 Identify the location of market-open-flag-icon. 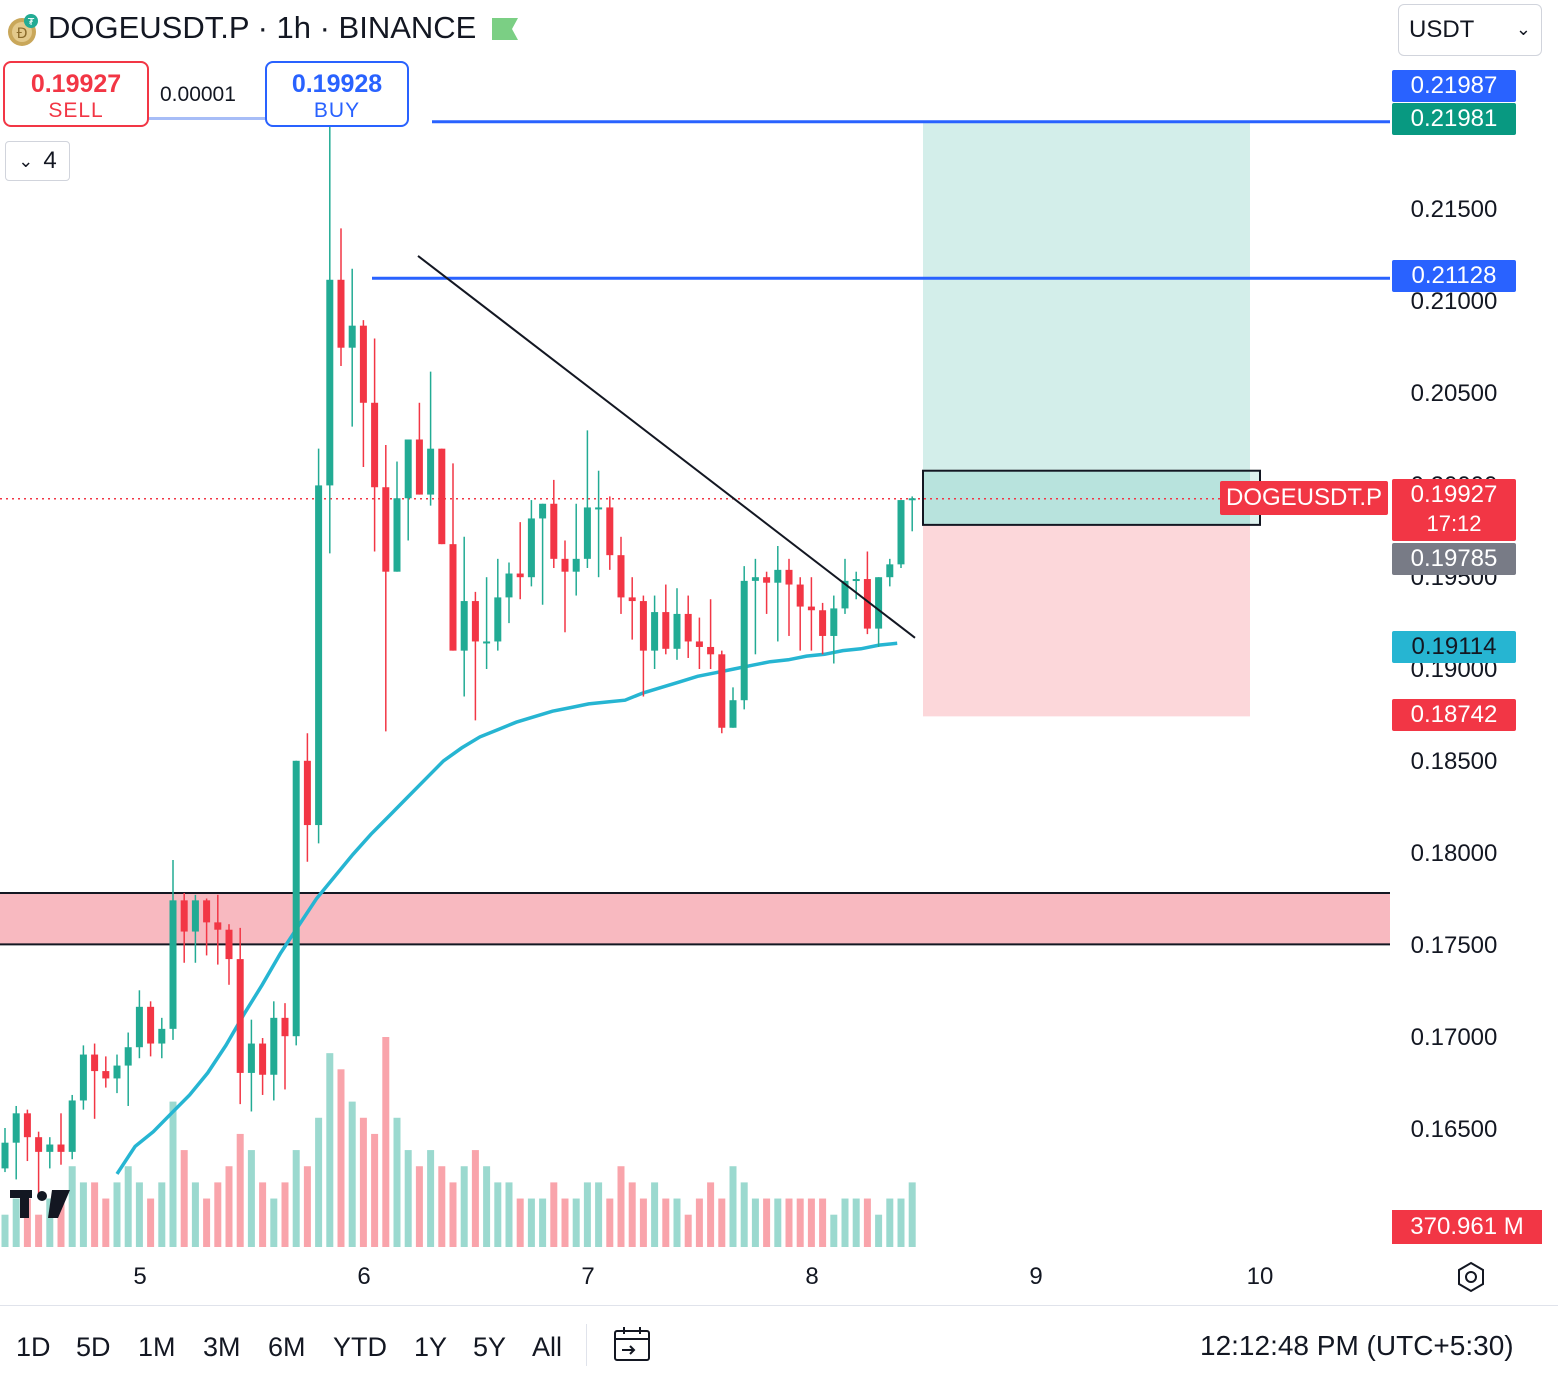
(505, 29).